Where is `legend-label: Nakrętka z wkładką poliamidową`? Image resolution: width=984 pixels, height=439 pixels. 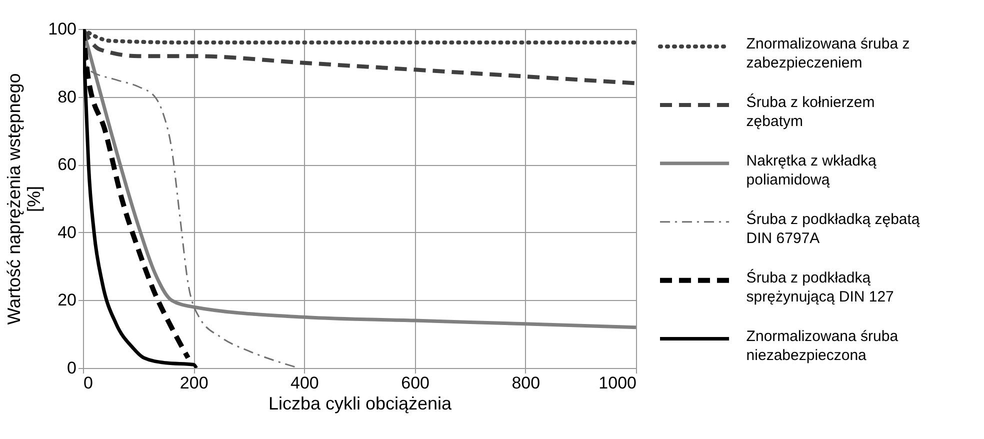
legend-label: Nakrętka z wkładką poliamidową is located at coordinates (812, 170).